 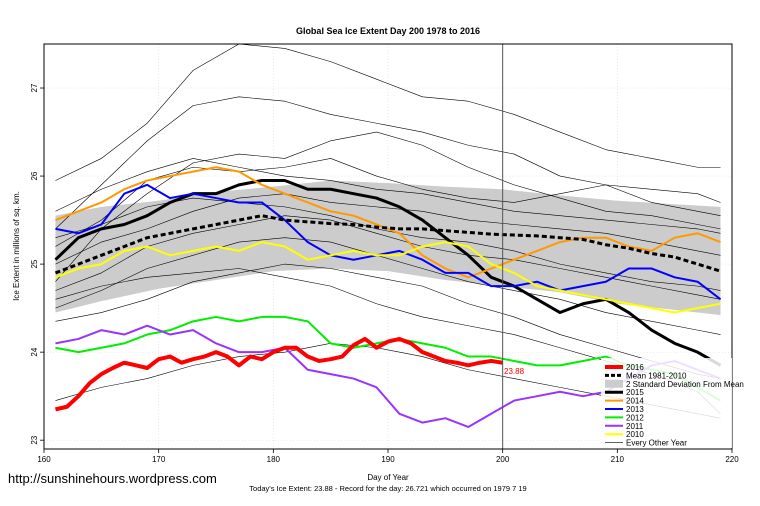 What do you see at coordinates (34, 351) in the screenshot?
I see `y-tick-label: 24` at bounding box center [34, 351].